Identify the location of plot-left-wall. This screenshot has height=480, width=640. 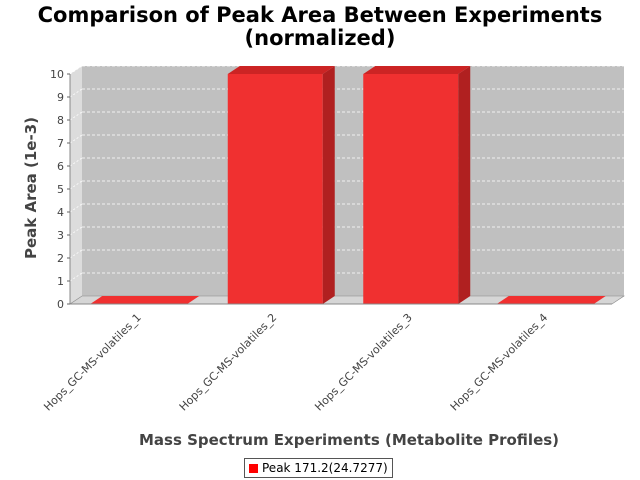
(76, 185).